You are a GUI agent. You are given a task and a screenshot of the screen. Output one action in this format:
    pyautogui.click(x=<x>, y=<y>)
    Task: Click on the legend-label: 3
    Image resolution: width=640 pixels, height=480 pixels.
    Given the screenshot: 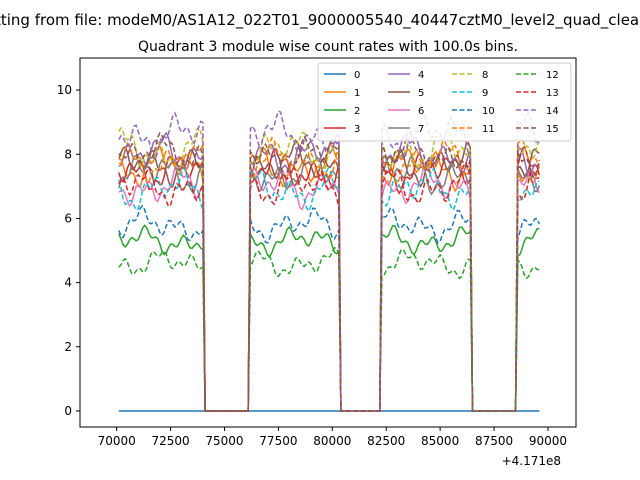 What is the action you would take?
    pyautogui.click(x=357, y=129)
    